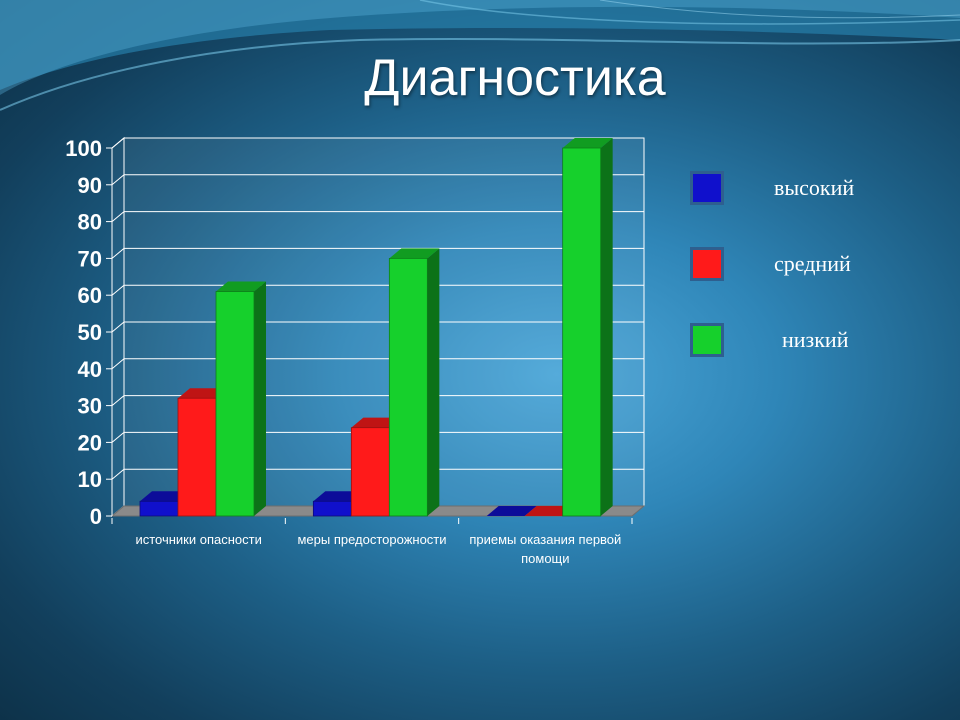 The height and width of the screenshot is (720, 960). What do you see at coordinates (90, 332) in the screenshot?
I see `y-tick-label: 50` at bounding box center [90, 332].